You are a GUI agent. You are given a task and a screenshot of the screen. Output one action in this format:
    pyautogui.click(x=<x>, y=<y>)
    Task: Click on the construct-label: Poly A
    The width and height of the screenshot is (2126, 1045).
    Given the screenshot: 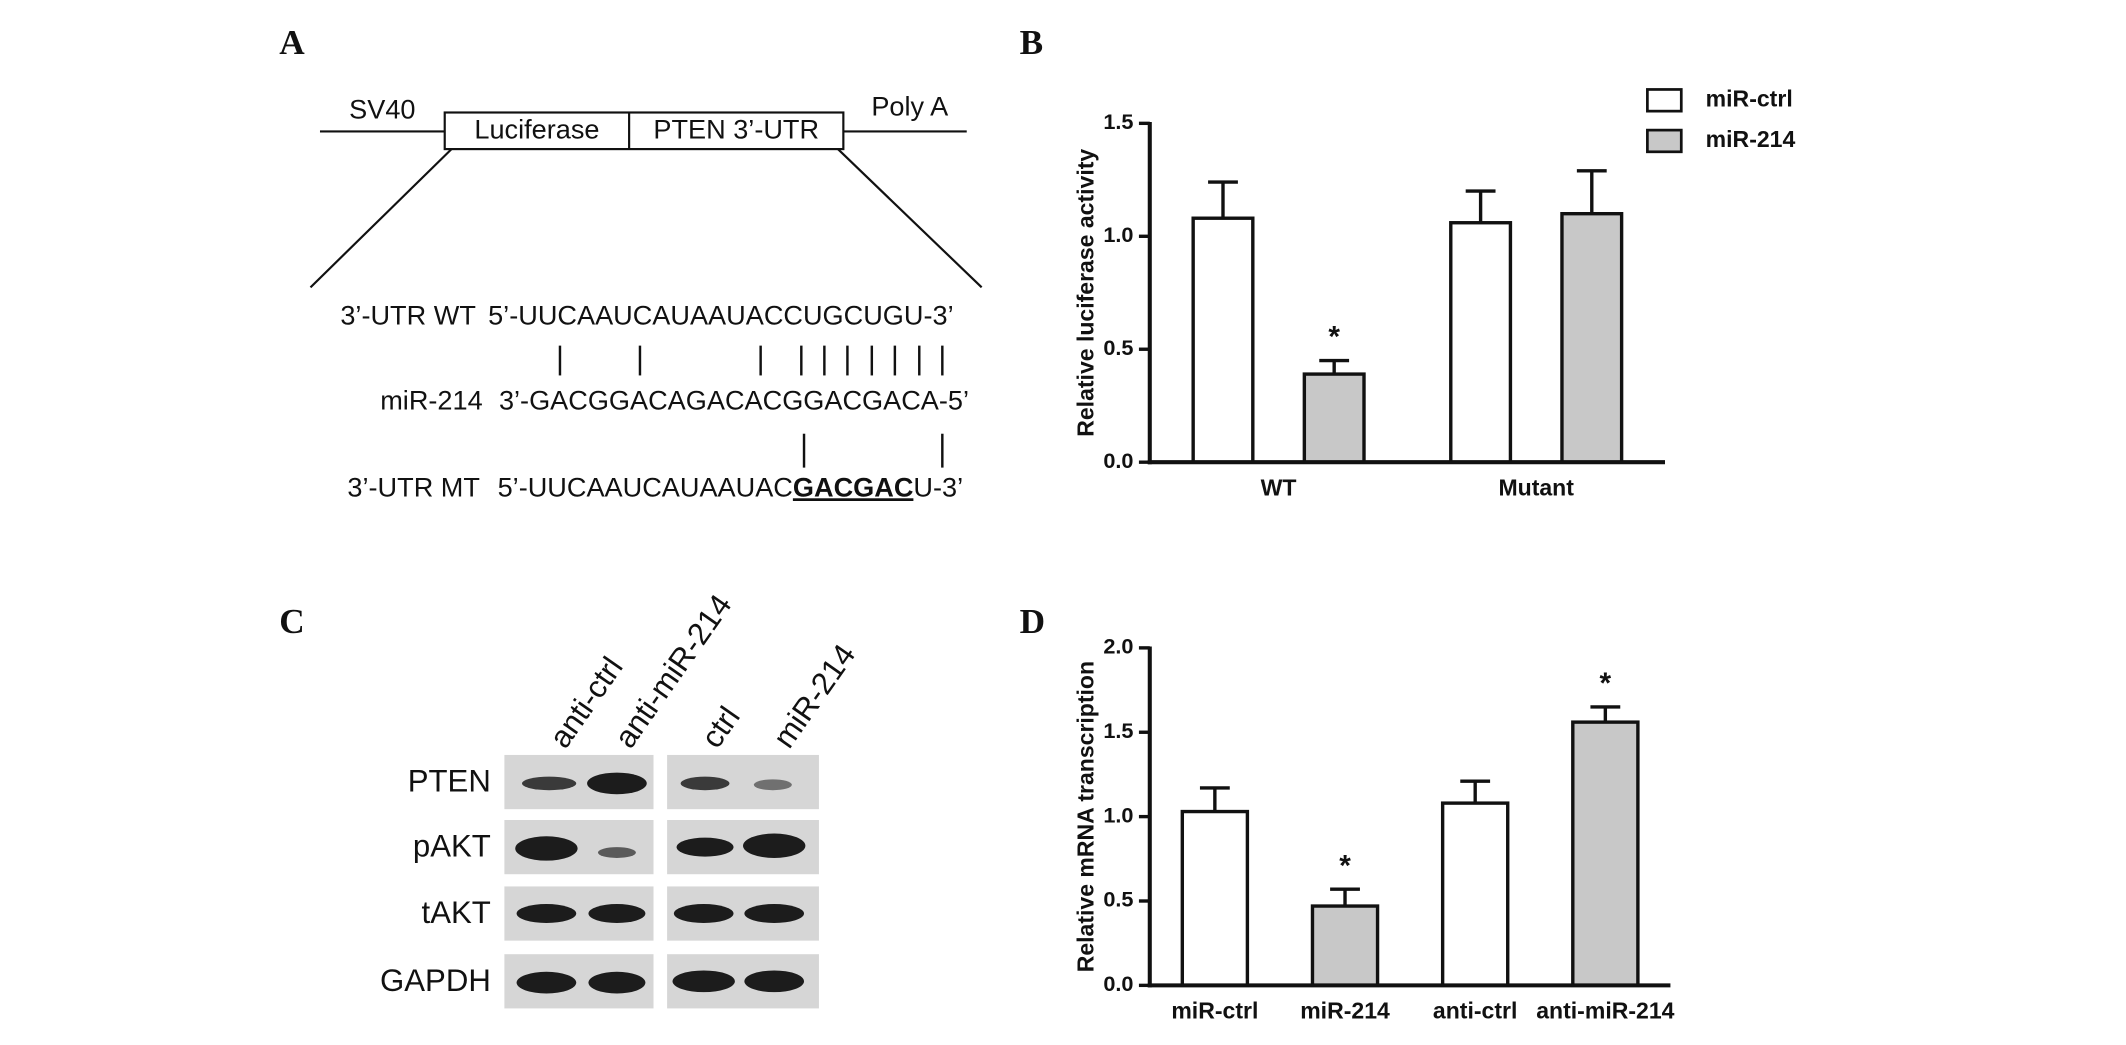 What is the action you would take?
    pyautogui.click(x=910, y=106)
    